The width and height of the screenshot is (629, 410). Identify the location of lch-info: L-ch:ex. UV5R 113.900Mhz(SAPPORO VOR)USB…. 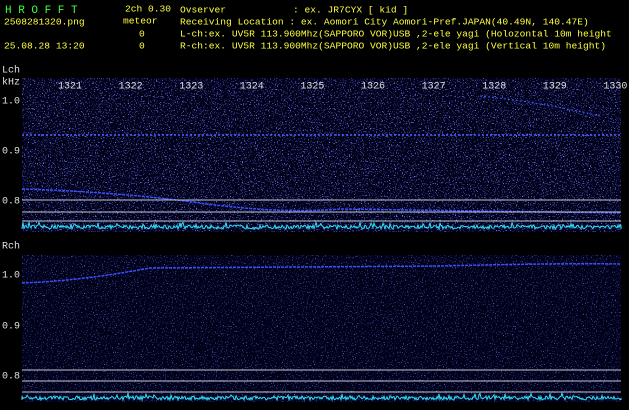
(396, 34).